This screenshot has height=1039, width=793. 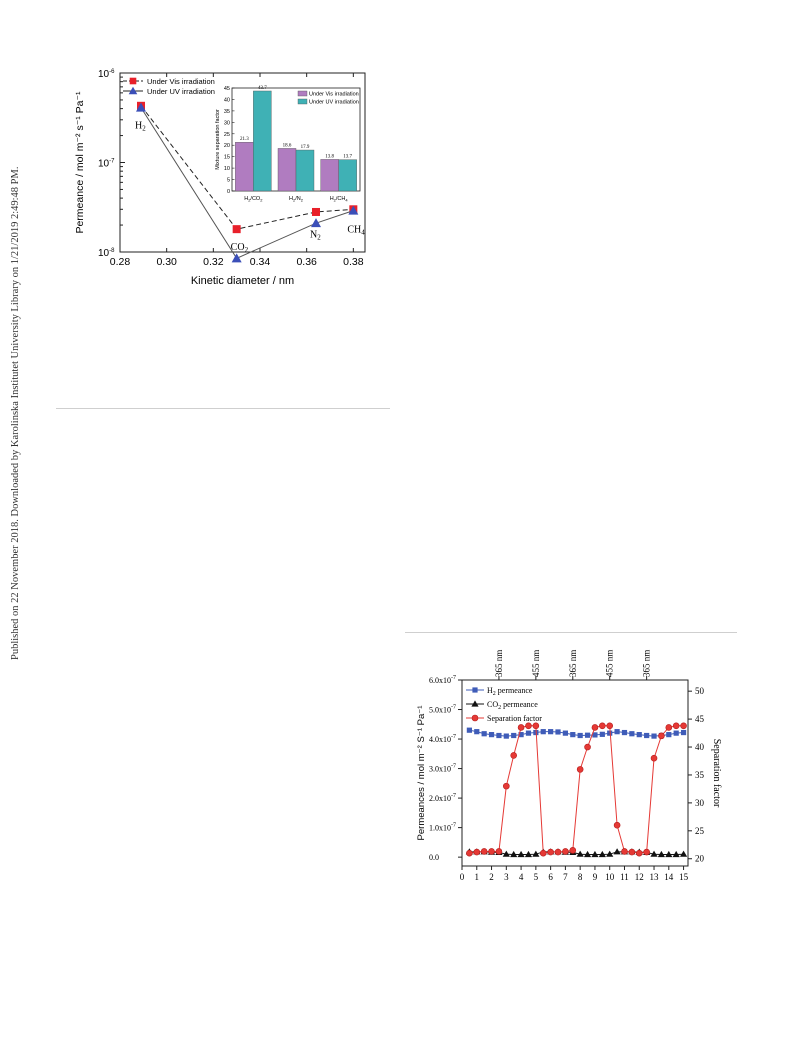 What do you see at coordinates (655, 877) in the screenshot?
I see `x-tick-label: 13` at bounding box center [655, 877].